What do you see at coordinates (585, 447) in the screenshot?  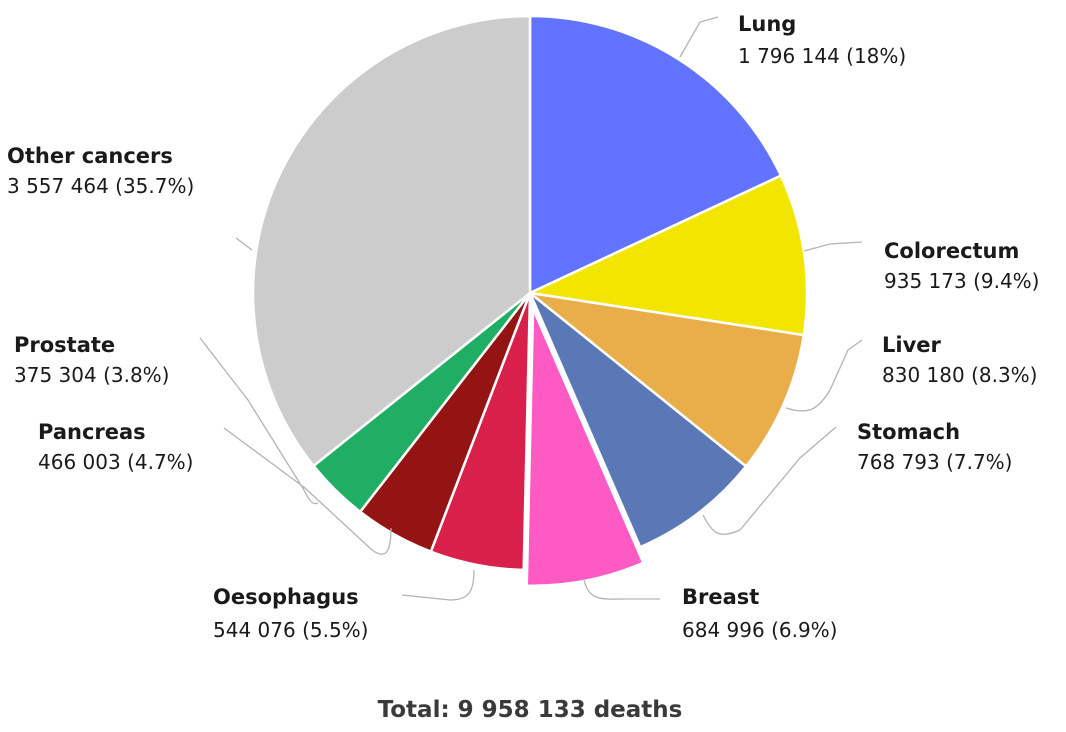 I see `pie-slice-breast` at bounding box center [585, 447].